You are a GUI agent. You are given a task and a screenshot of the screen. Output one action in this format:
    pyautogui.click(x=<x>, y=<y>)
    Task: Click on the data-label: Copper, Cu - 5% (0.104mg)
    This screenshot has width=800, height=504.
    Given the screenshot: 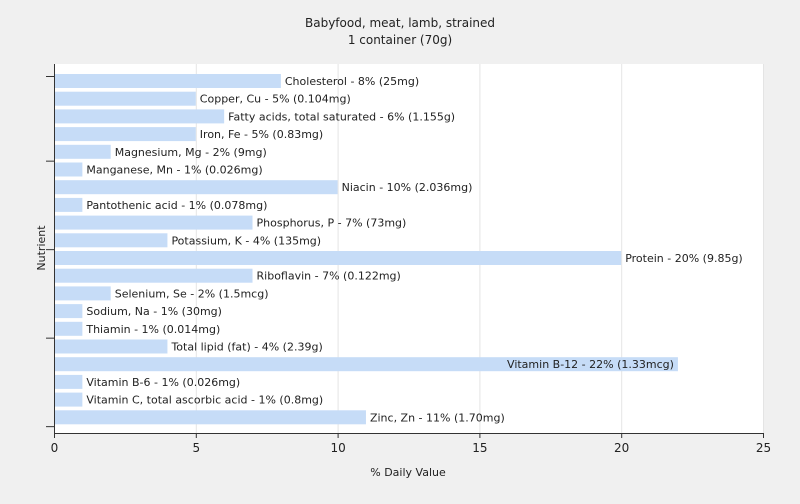 What is the action you would take?
    pyautogui.click(x=275, y=99)
    